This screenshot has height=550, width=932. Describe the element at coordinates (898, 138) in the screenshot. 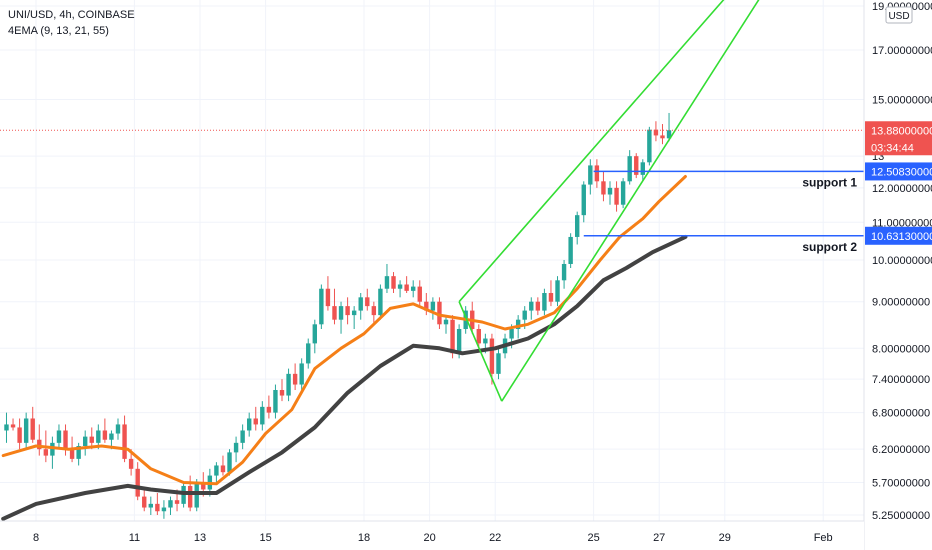

I see `last-price-tag` at that location.